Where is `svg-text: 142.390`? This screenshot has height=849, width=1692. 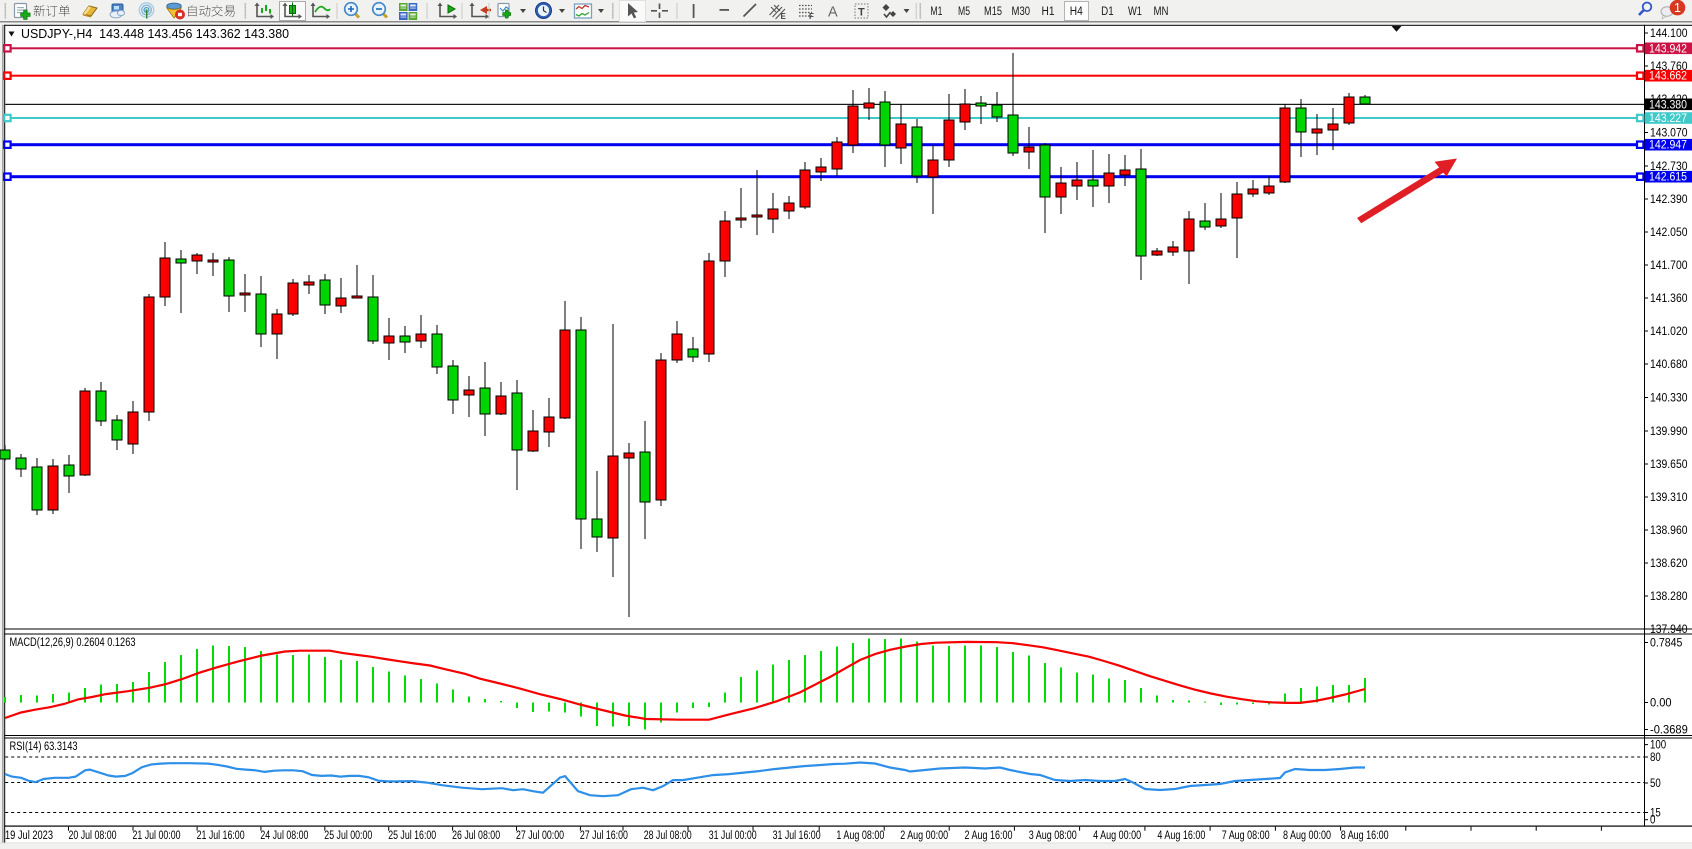 svg-text: 142.390 is located at coordinates (1669, 200).